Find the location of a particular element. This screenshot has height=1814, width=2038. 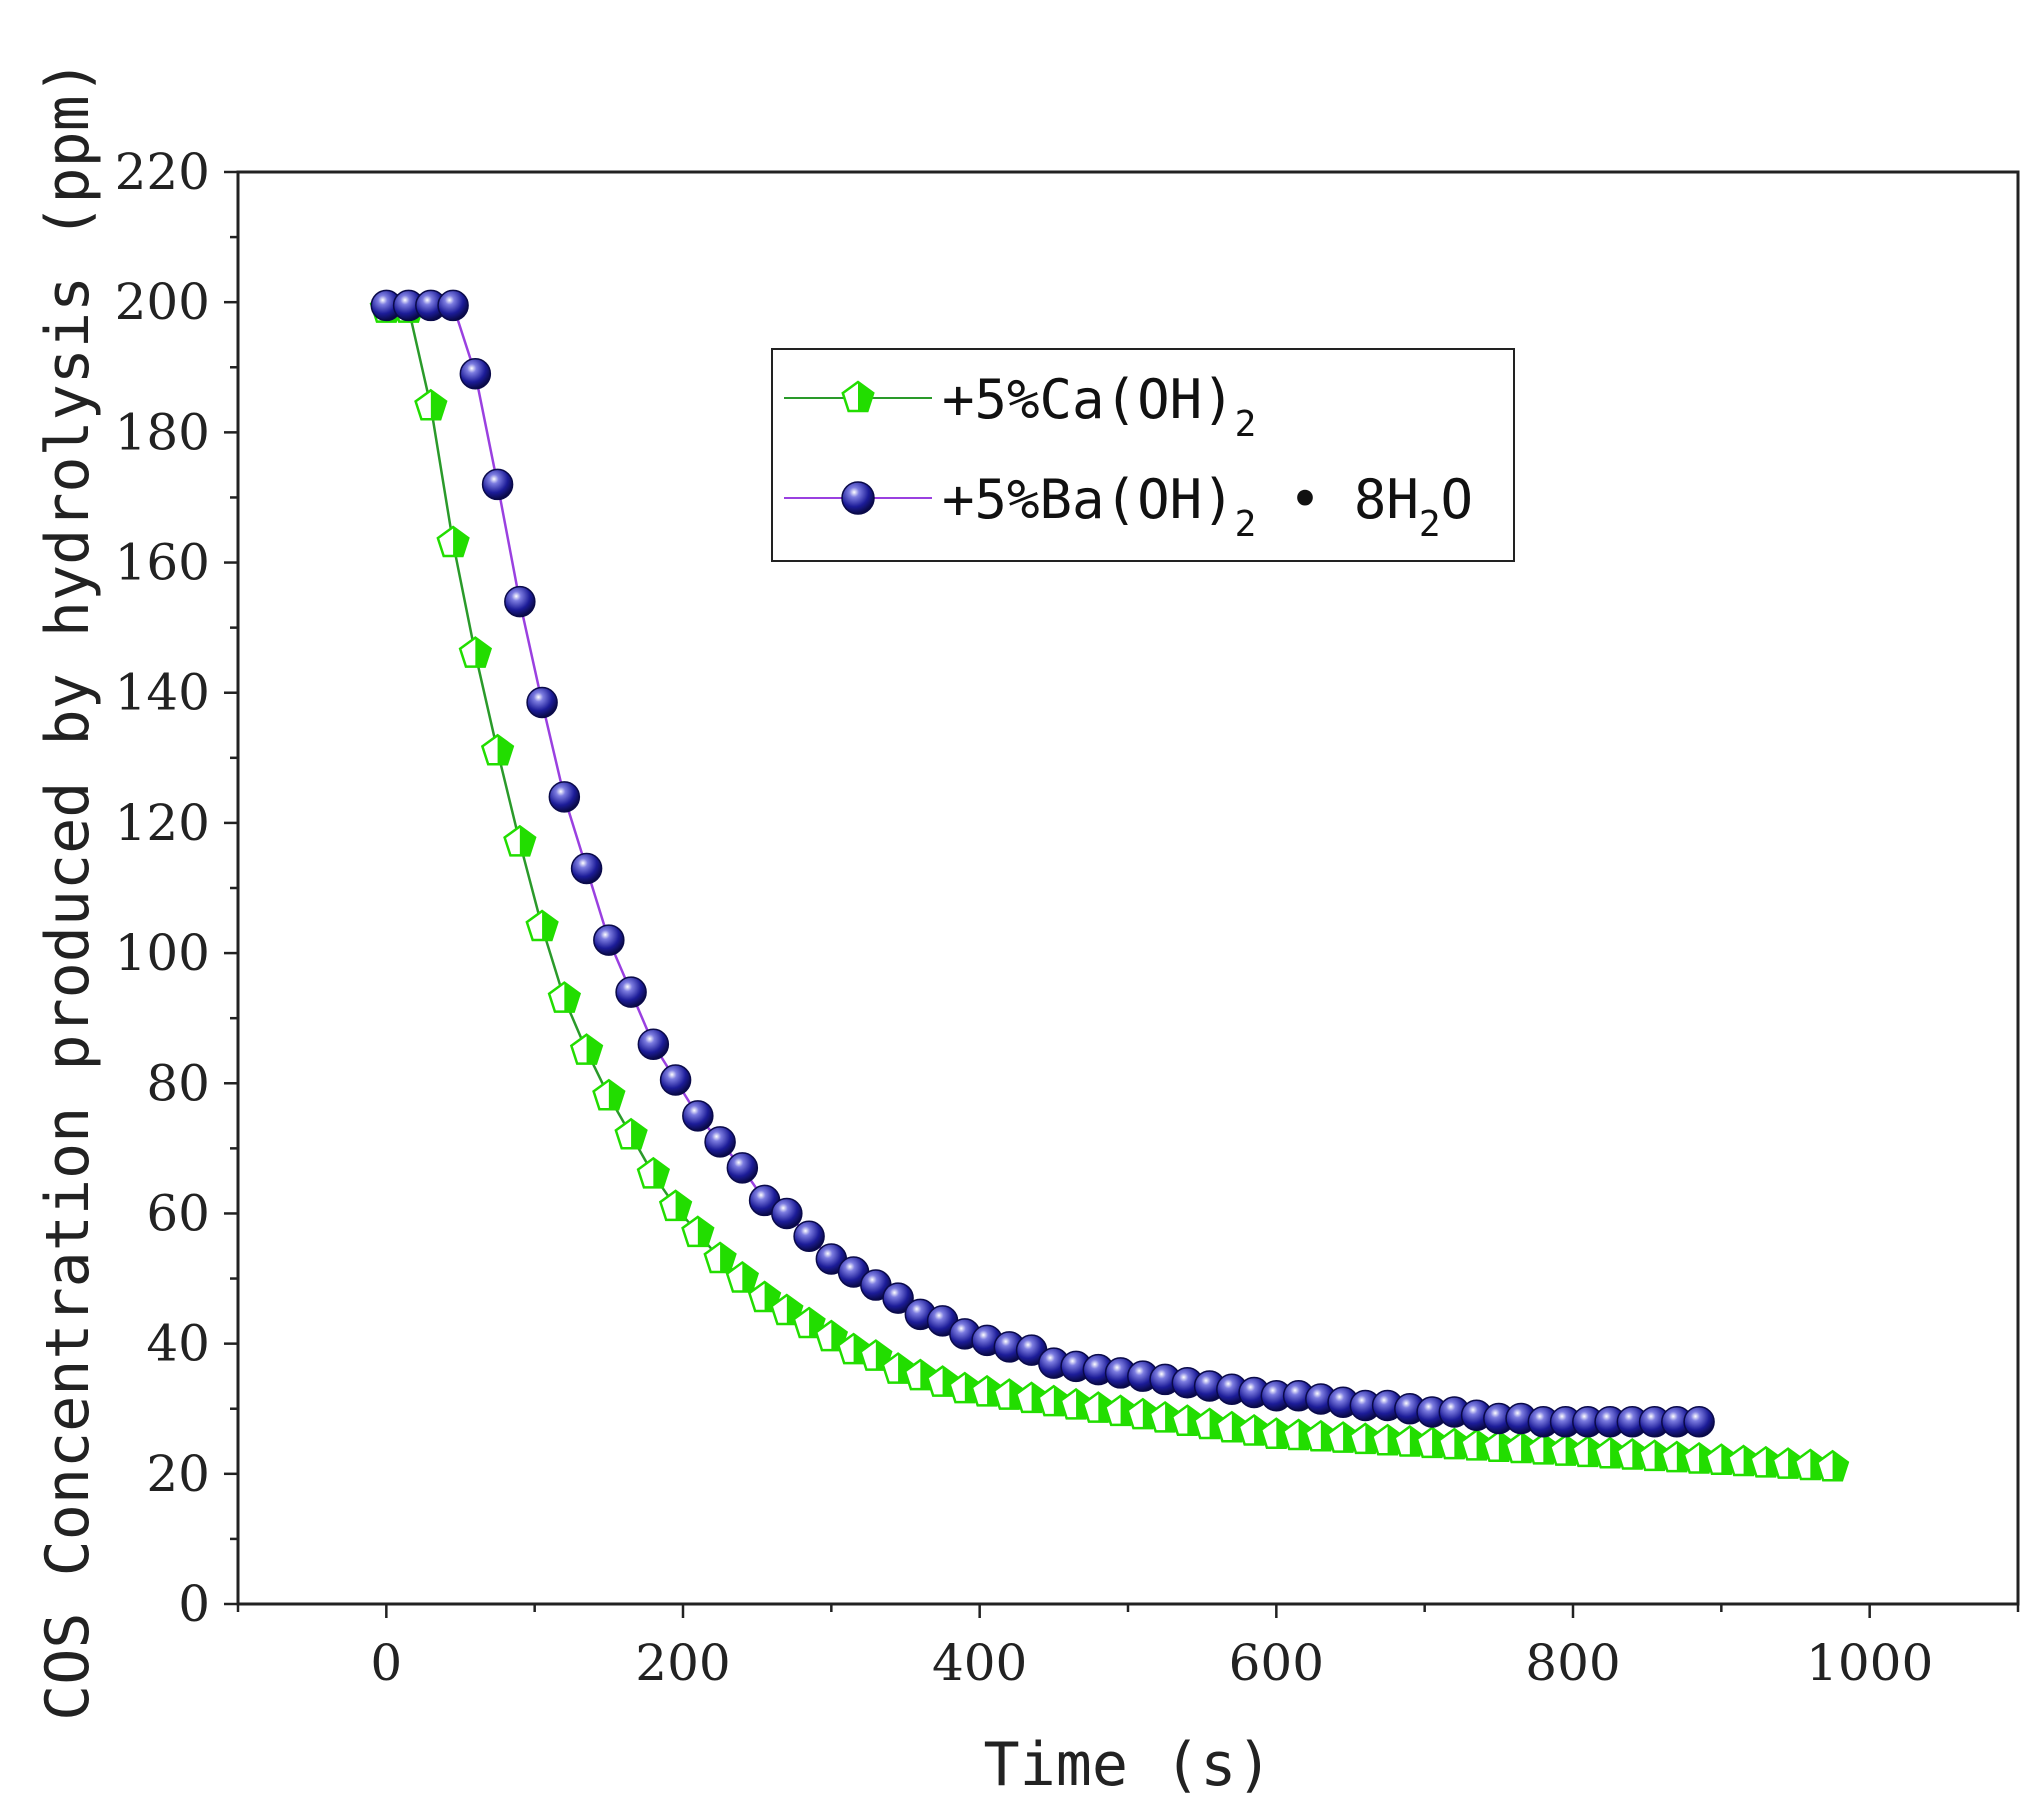

x-tick-label: 200 is located at coordinates (682, 1663).